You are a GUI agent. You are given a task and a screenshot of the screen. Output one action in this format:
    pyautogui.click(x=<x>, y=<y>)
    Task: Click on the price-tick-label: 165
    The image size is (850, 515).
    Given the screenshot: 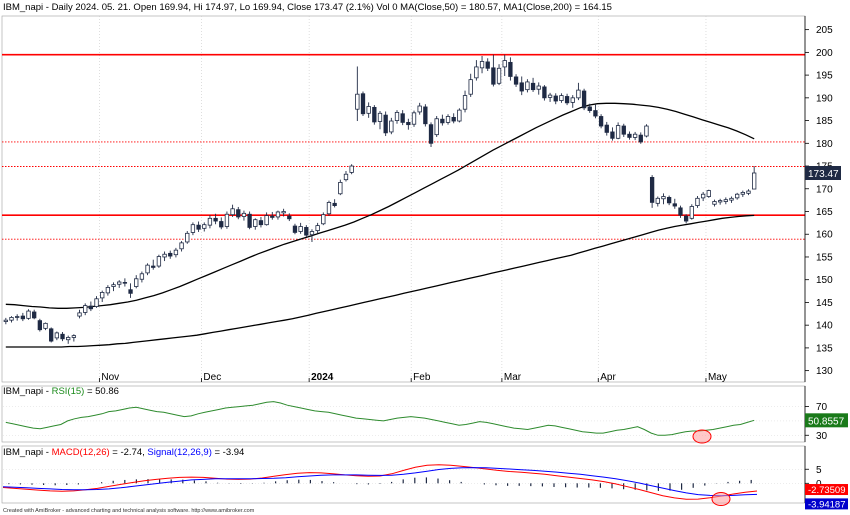 What is the action you would take?
    pyautogui.click(x=824, y=212)
    